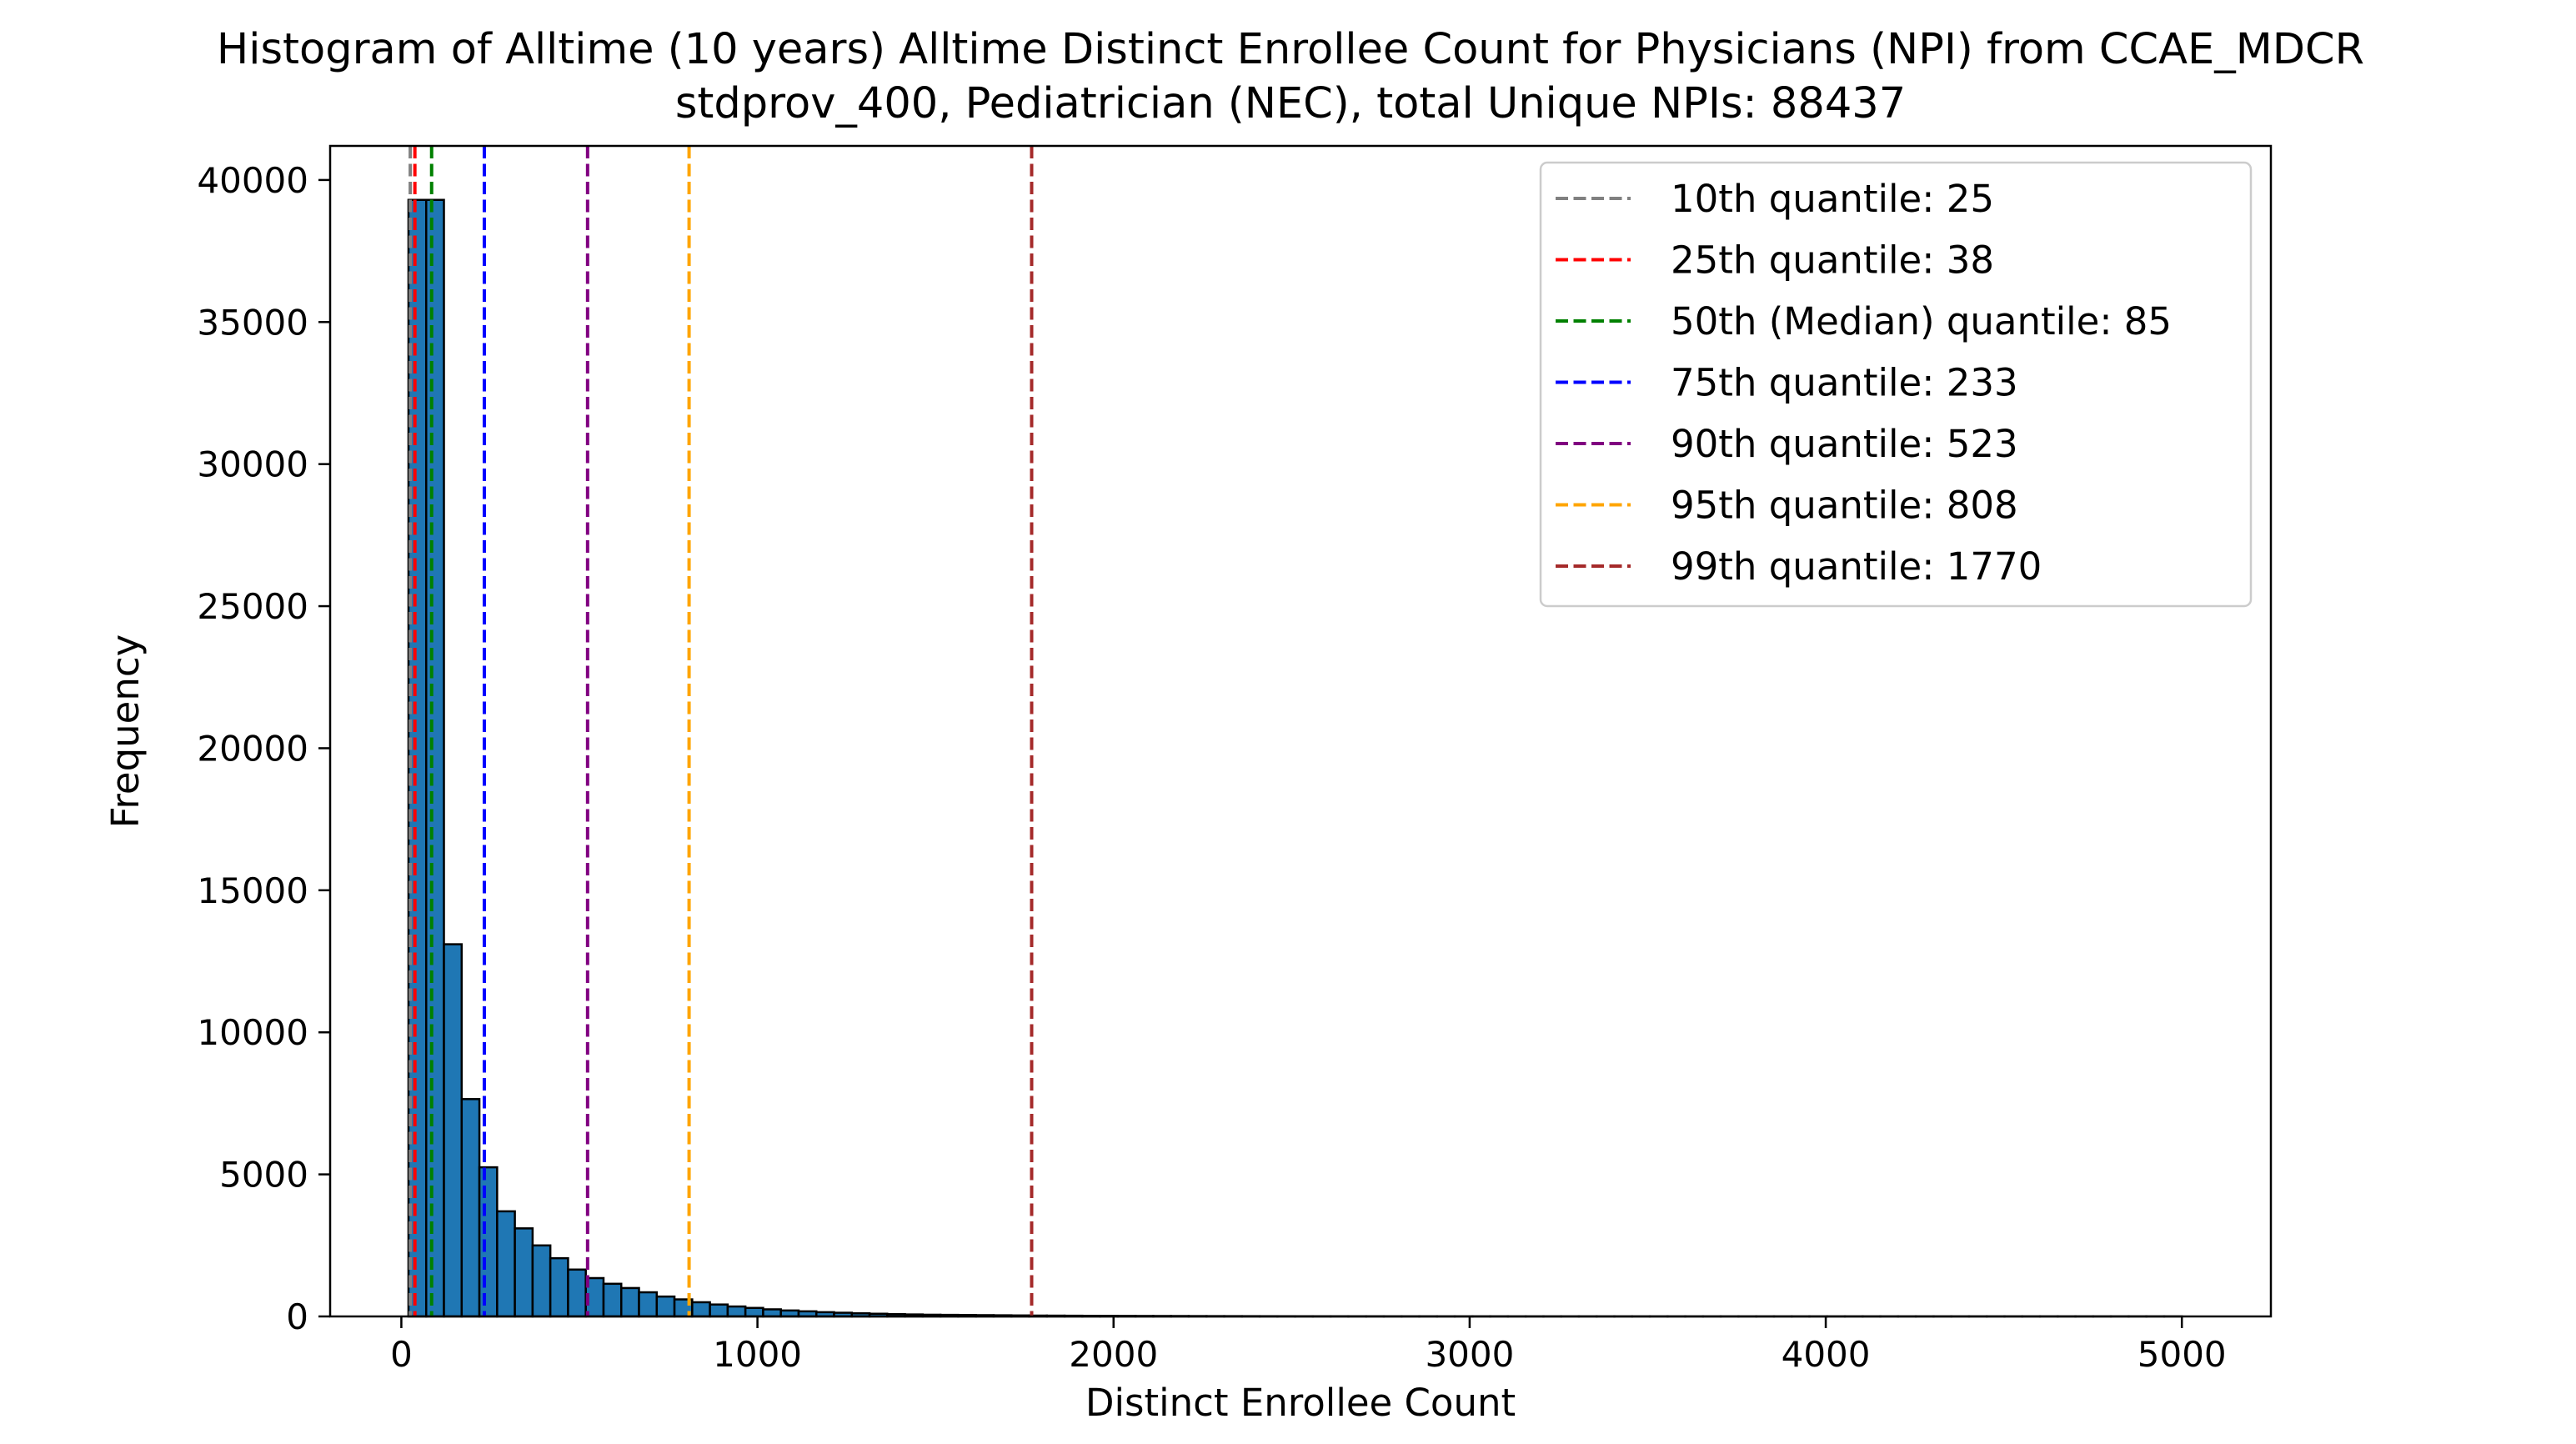  Describe the element at coordinates (252, 322) in the screenshot. I see `y-tick-label: 35000` at that location.